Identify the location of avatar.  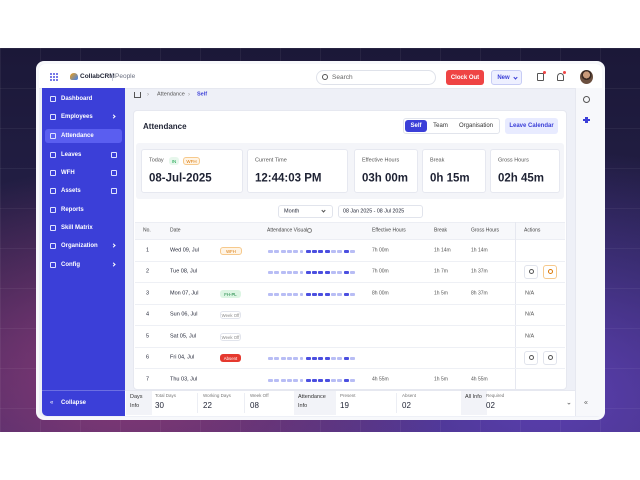
(586, 77).